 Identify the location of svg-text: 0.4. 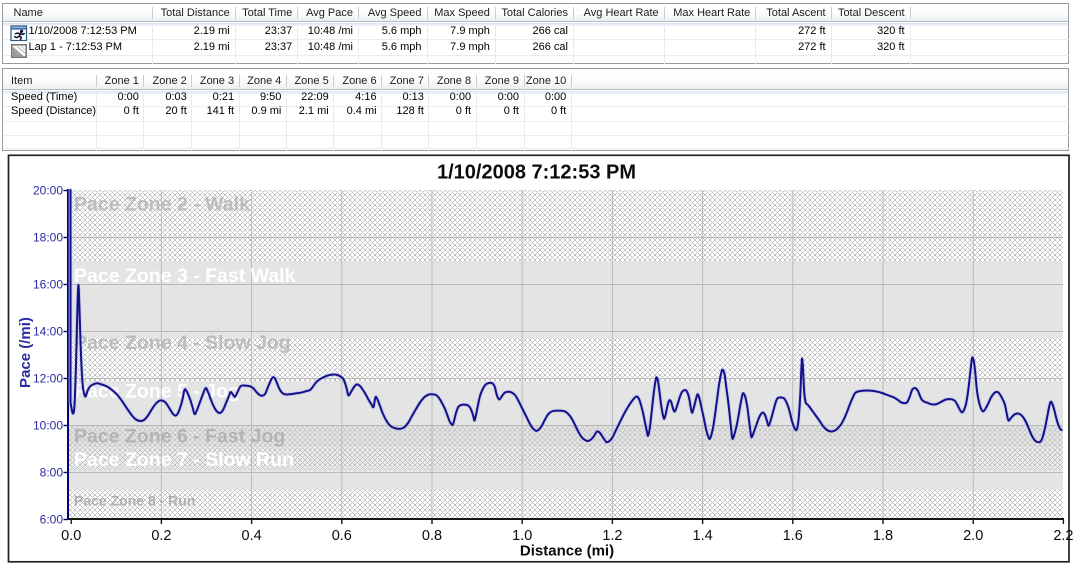
(252, 536).